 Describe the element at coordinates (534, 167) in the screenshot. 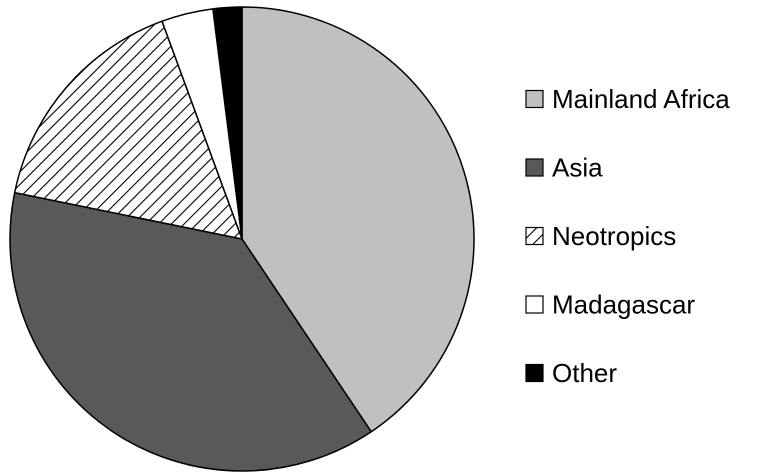

I see `legend-swatch-asia` at that location.